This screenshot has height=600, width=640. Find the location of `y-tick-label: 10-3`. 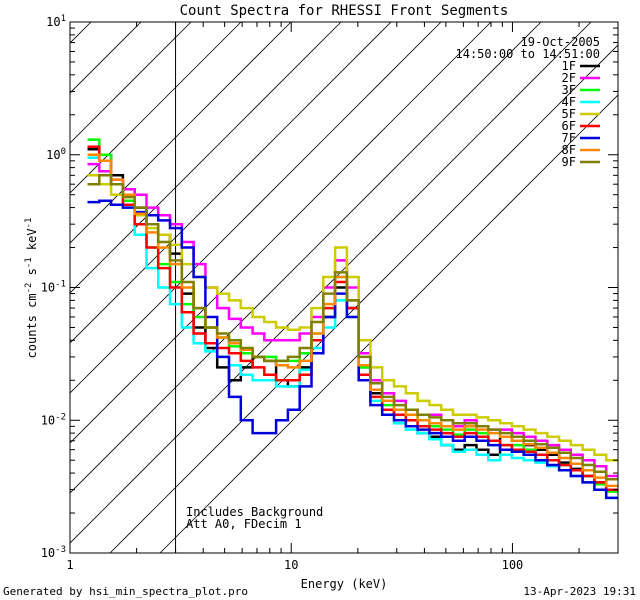

y-tick-label: 10-3 is located at coordinates (53, 552).